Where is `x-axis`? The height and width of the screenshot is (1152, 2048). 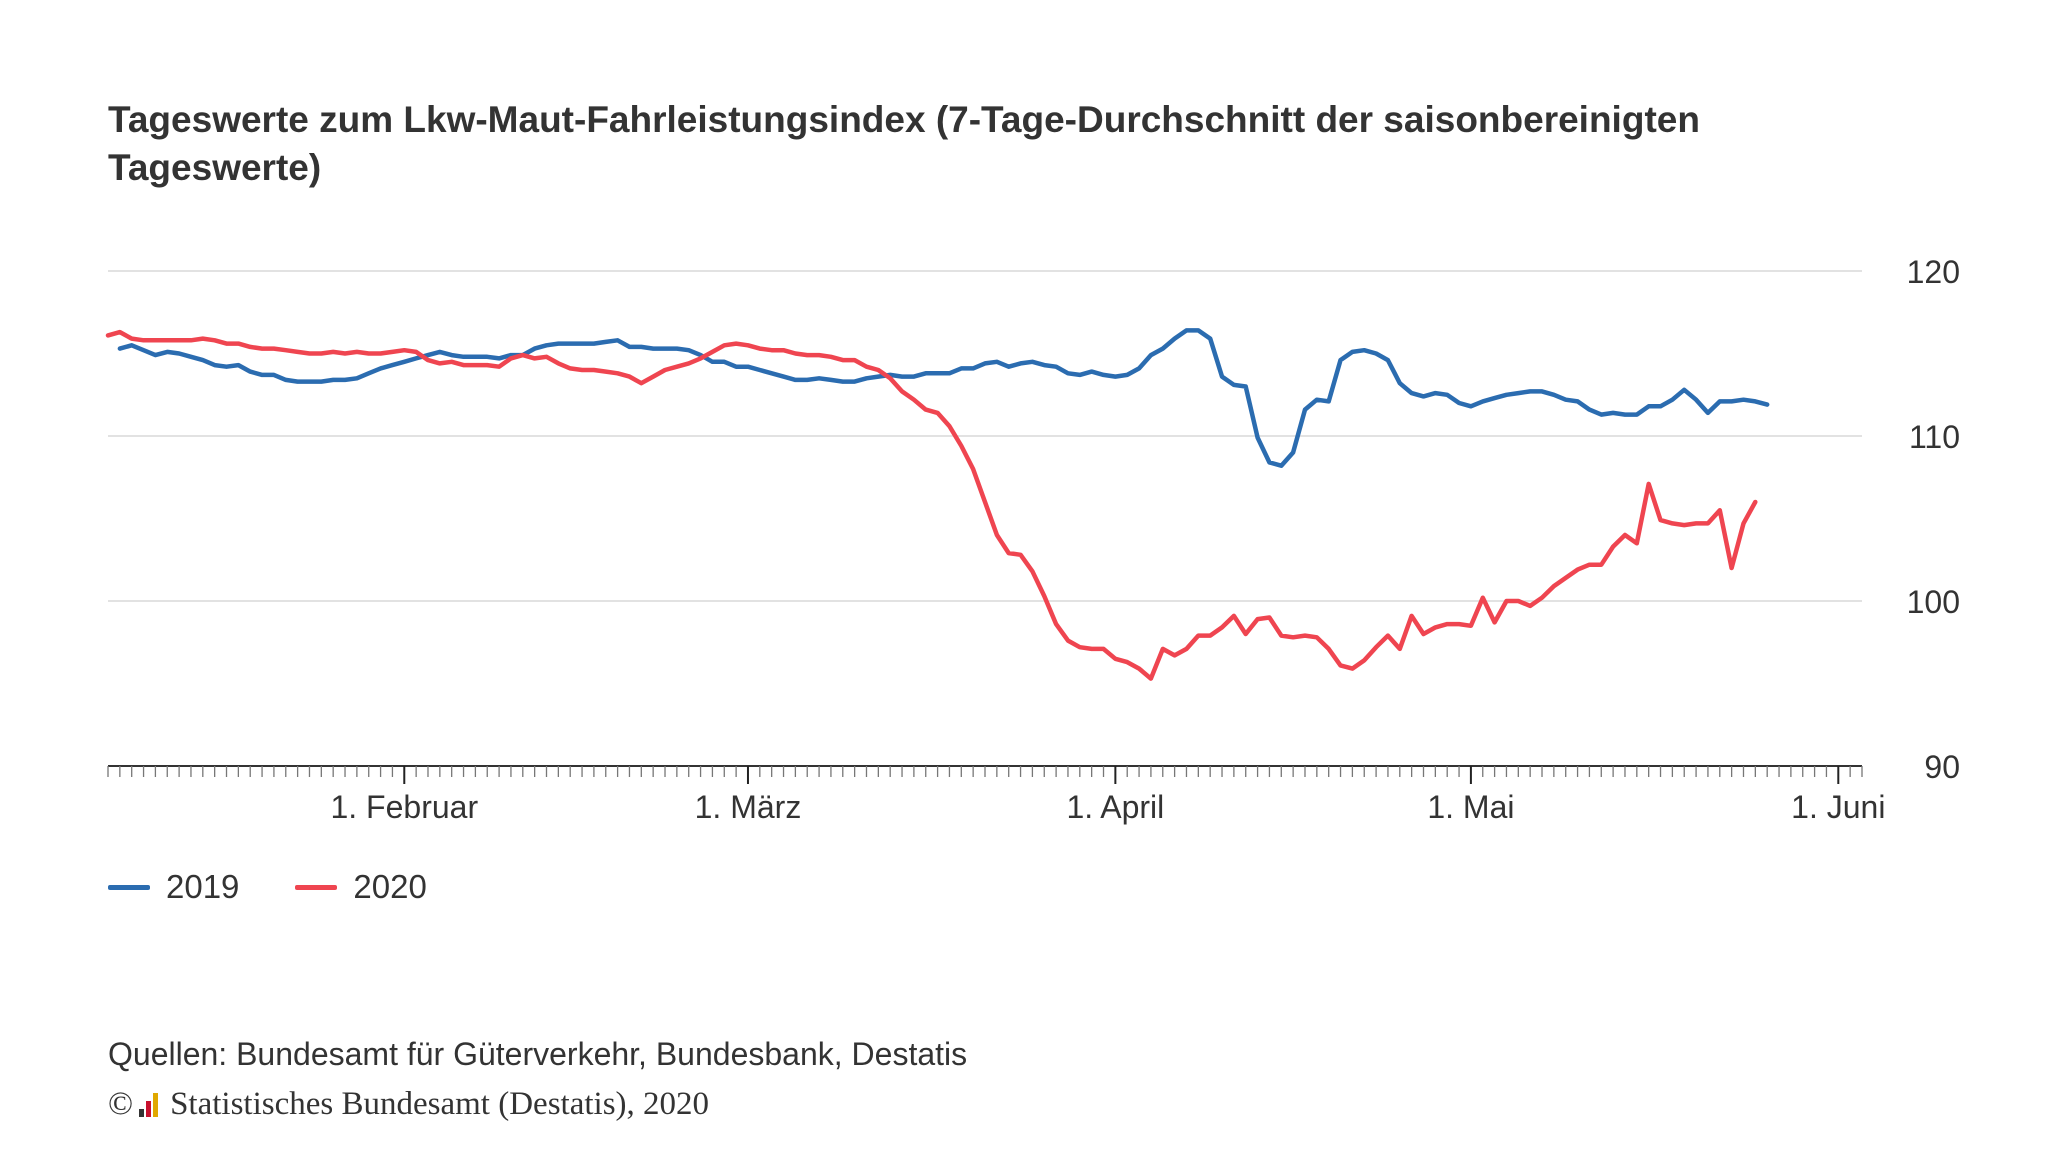
x-axis is located at coordinates (985, 774).